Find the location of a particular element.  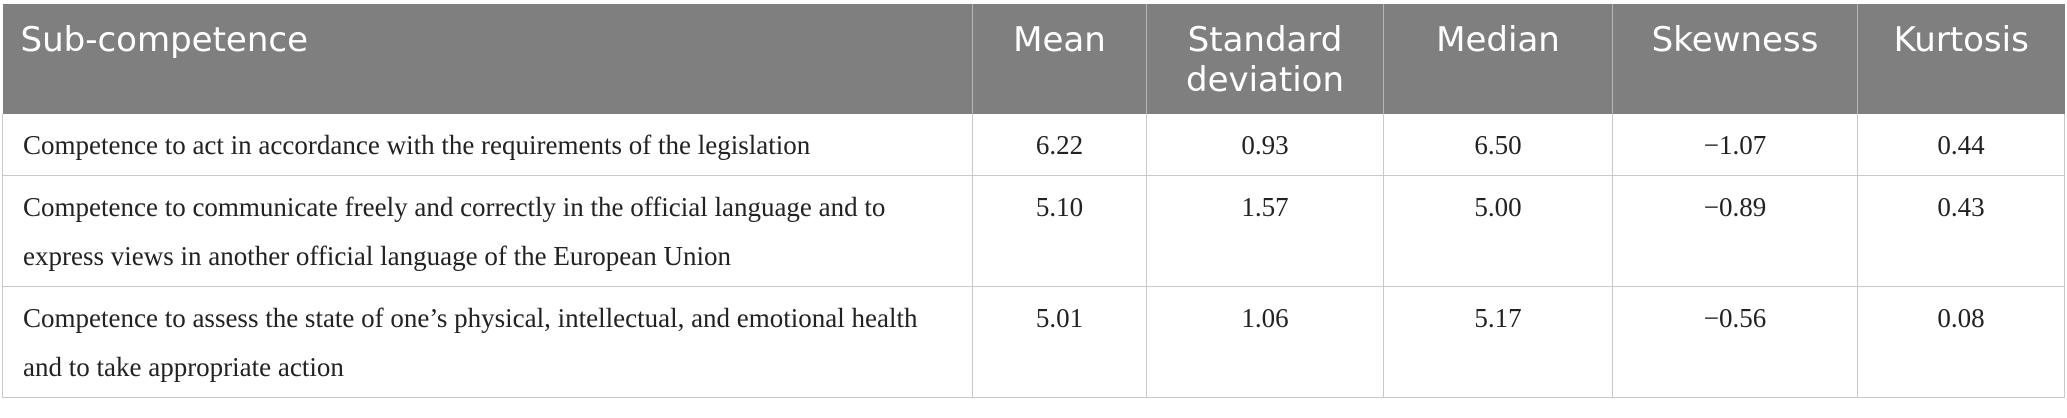

cell-skewness: −1.07 is located at coordinates (1735, 145).